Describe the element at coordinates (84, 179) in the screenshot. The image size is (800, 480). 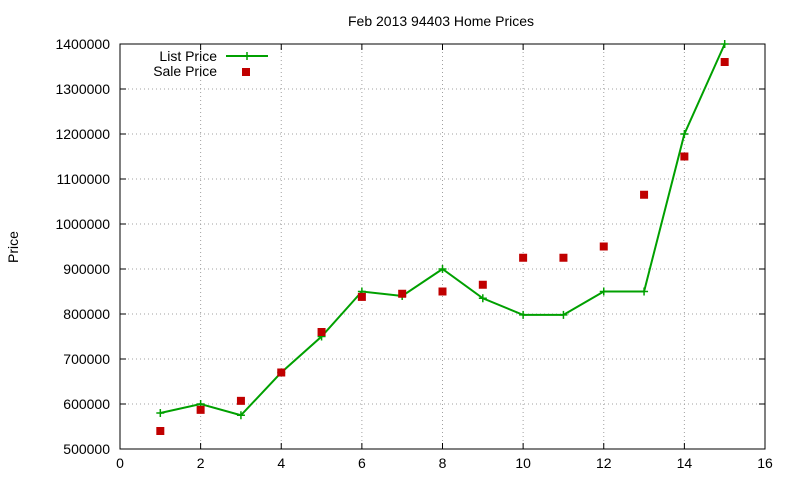
I see `y-tick-label: 1100000` at that location.